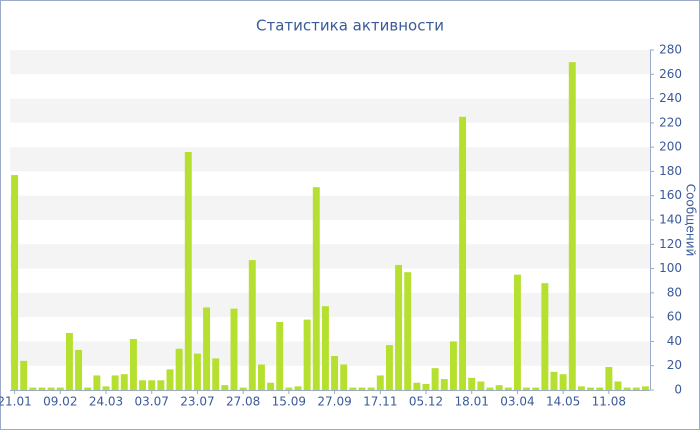  What do you see at coordinates (670, 98) in the screenshot?
I see `y-tick-label: 240` at bounding box center [670, 98].